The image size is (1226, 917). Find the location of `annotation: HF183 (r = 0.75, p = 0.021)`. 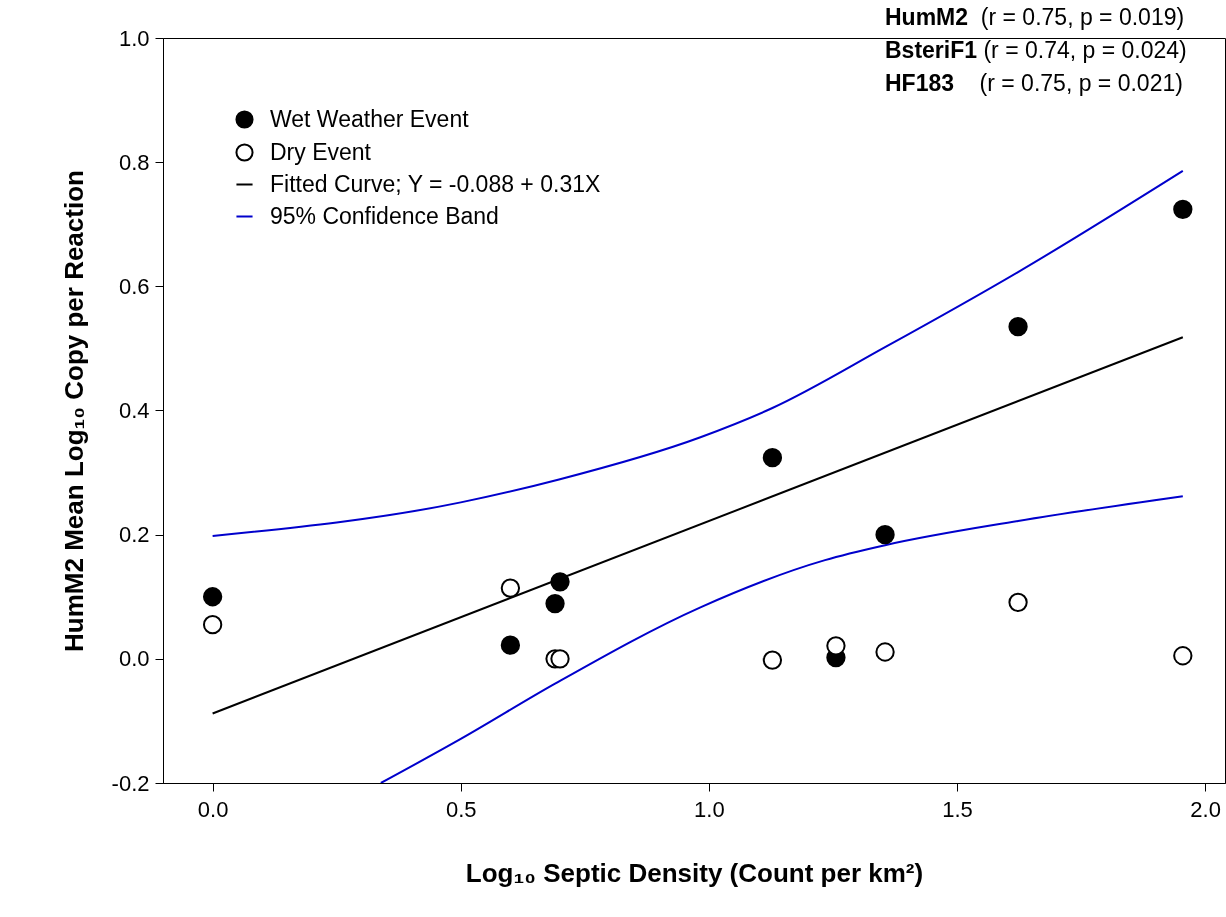

annotation: HF183 (r = 0.75, p = 0.021) is located at coordinates (1034, 83).